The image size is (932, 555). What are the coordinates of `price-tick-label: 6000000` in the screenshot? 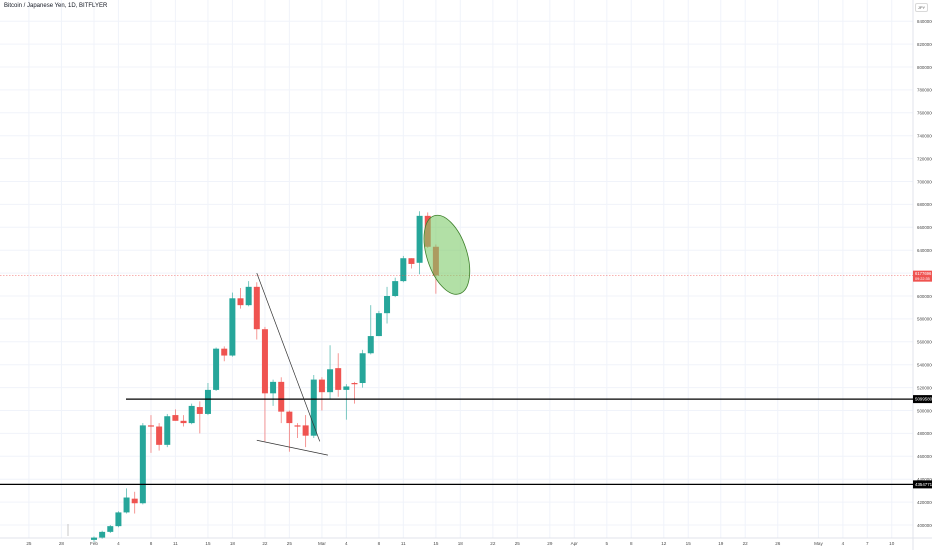 It's located at (924, 296).